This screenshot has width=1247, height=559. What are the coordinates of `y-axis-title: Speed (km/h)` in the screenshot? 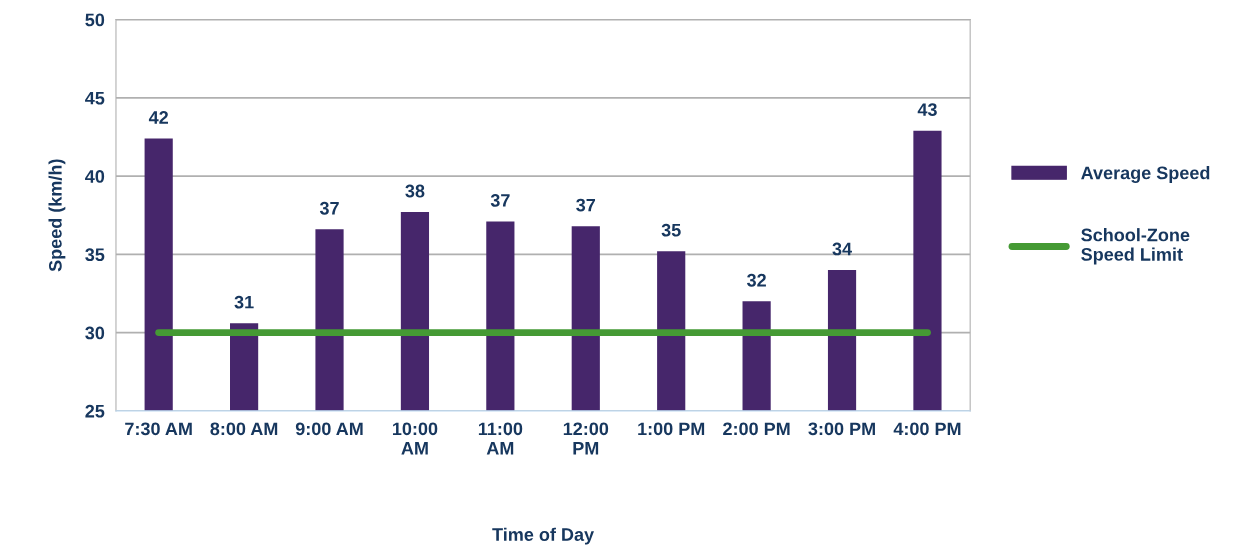 It's located at (57, 215).